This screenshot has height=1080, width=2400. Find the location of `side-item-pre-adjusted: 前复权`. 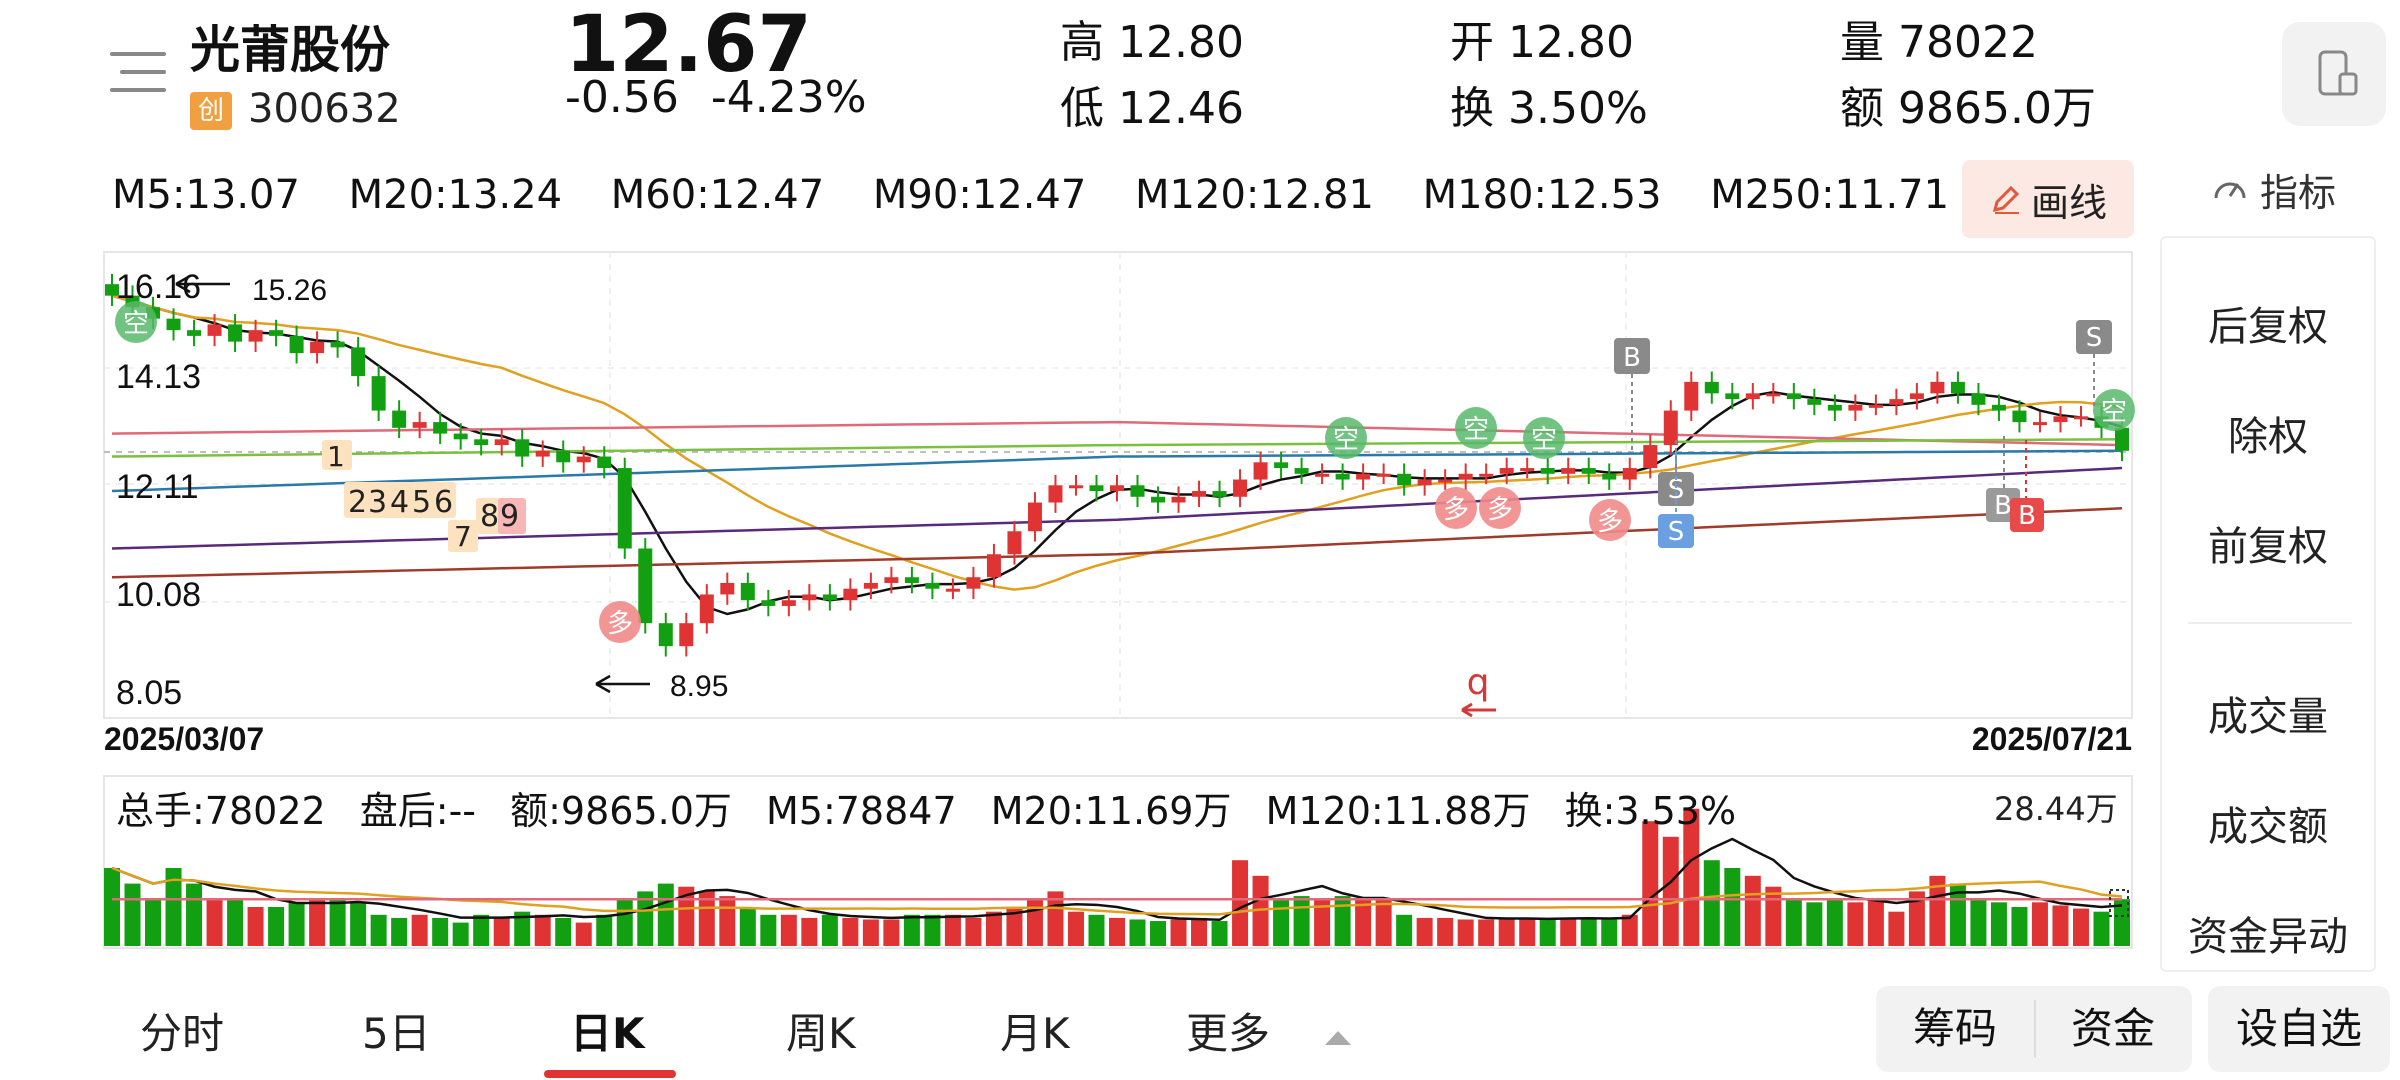

side-item-pre-adjusted: 前复权 is located at coordinates (2268, 547).